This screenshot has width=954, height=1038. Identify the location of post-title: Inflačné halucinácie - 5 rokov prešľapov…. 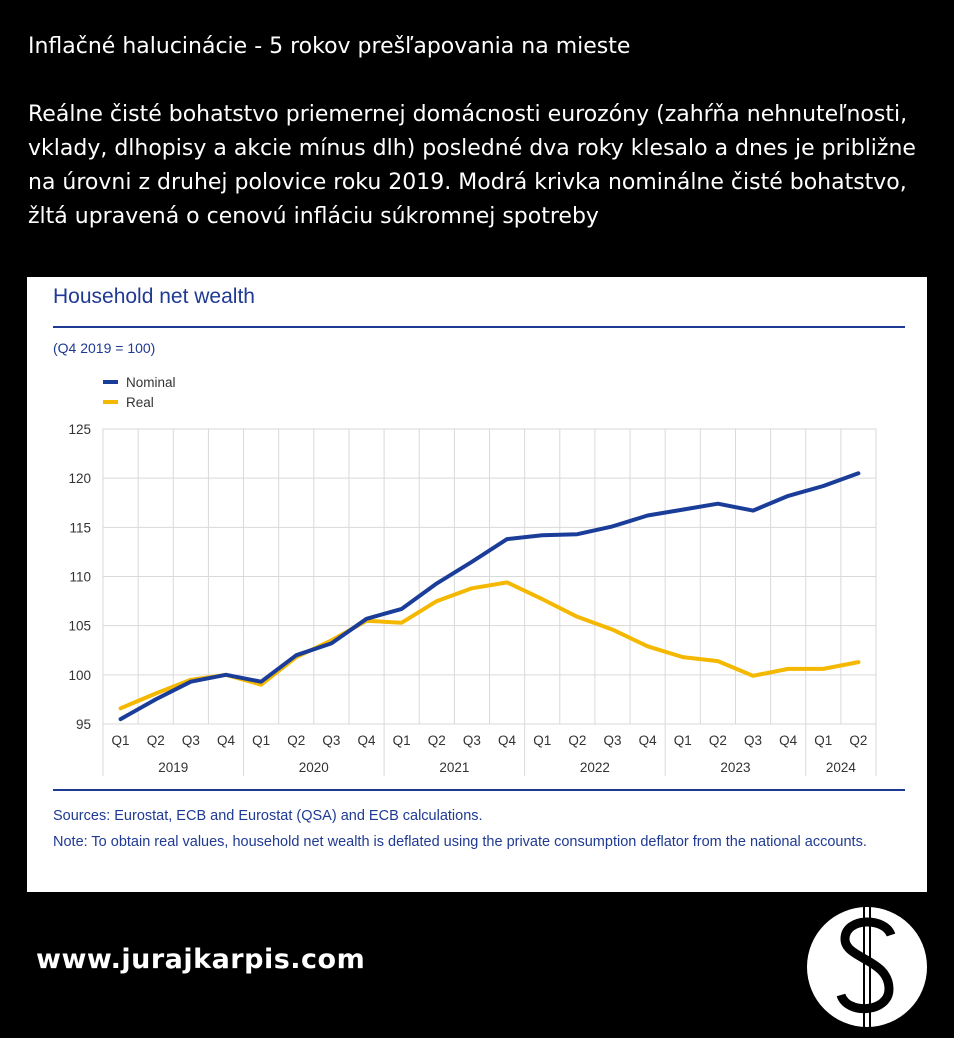
(329, 46).